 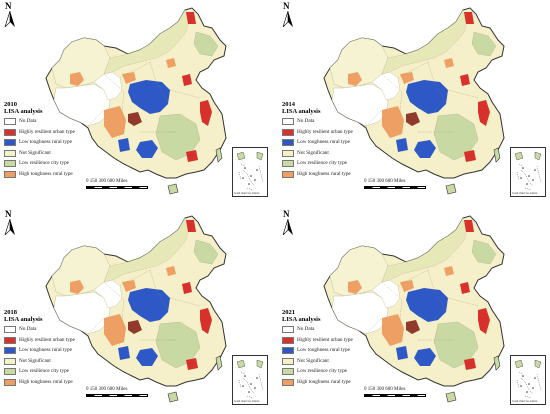 I want to click on legend-label: Low resilience city type, so click(x=322, y=371).